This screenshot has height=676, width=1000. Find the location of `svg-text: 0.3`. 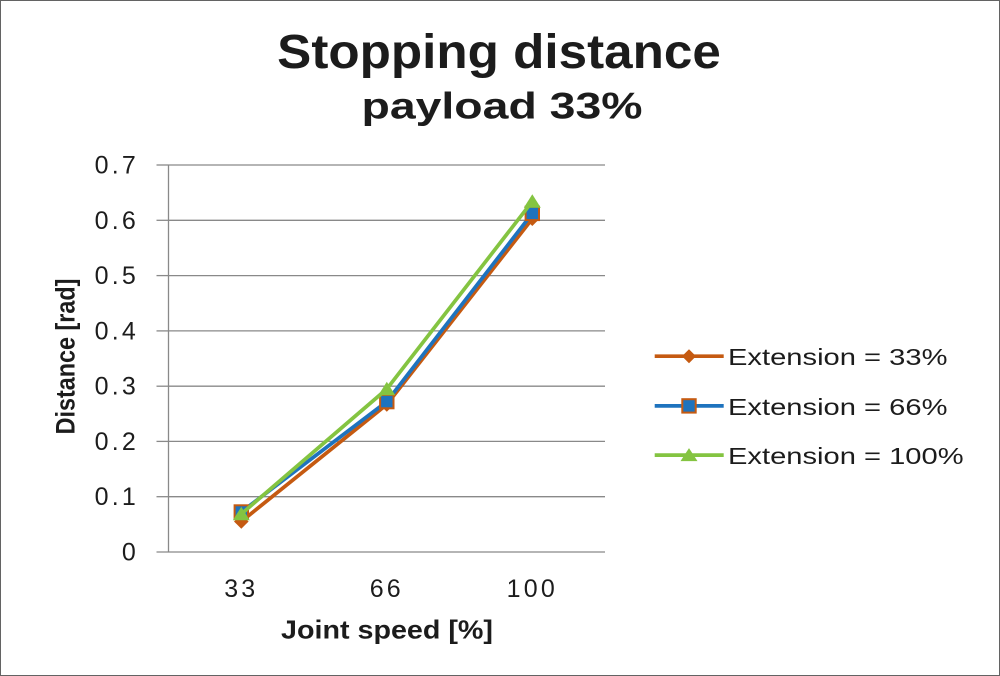

svg-text: 0.3 is located at coordinates (117, 387).